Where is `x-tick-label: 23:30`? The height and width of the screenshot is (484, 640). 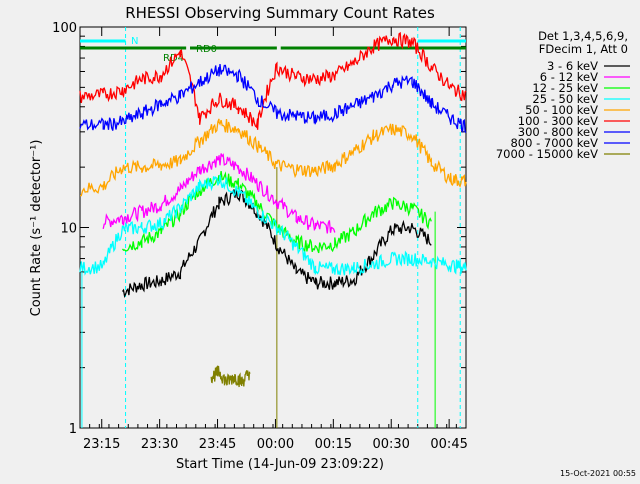
x-tick-label: 23:30 is located at coordinates (159, 444).